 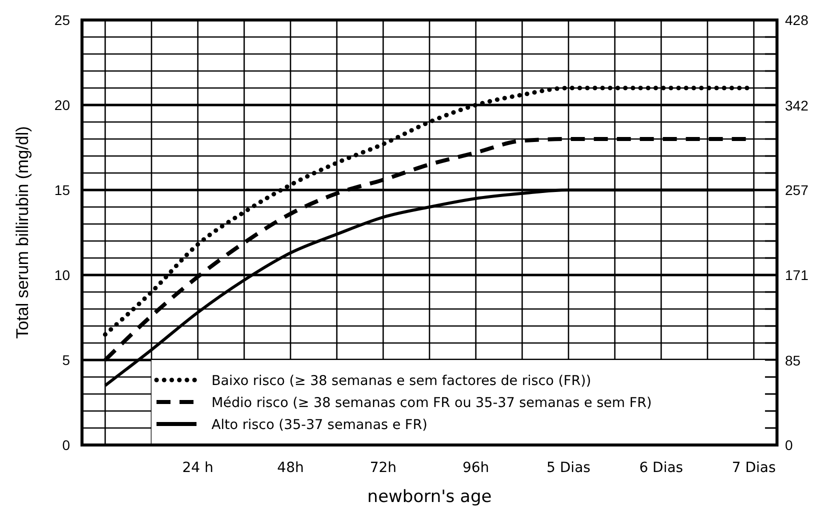 What do you see at coordinates (383, 468) in the screenshot?
I see `x-tick-label: 72h` at bounding box center [383, 468].